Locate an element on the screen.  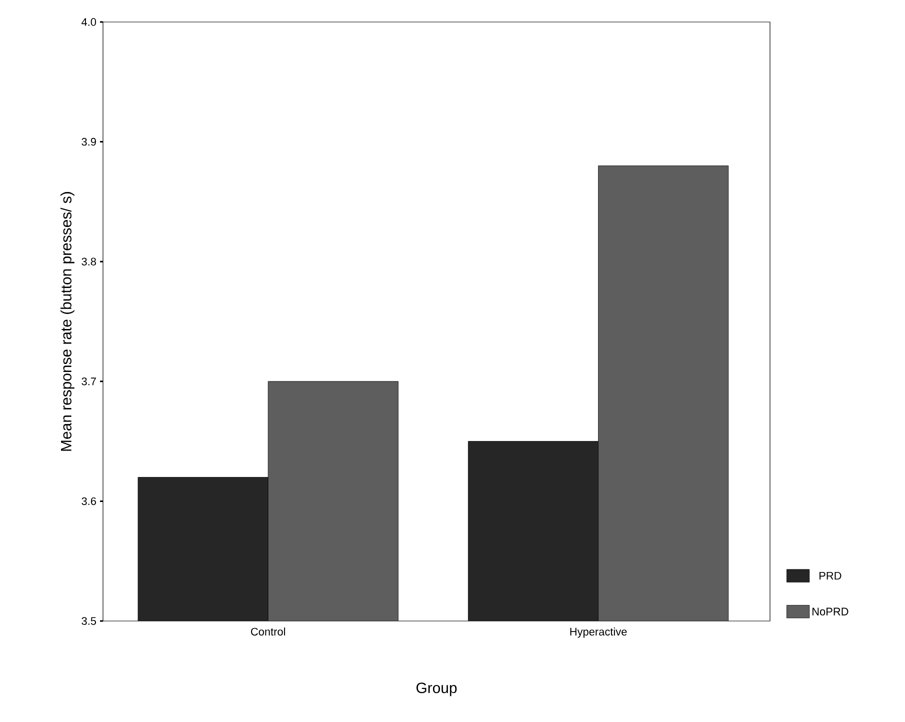
y-tick-label: 3.5 is located at coordinates (89, 621).